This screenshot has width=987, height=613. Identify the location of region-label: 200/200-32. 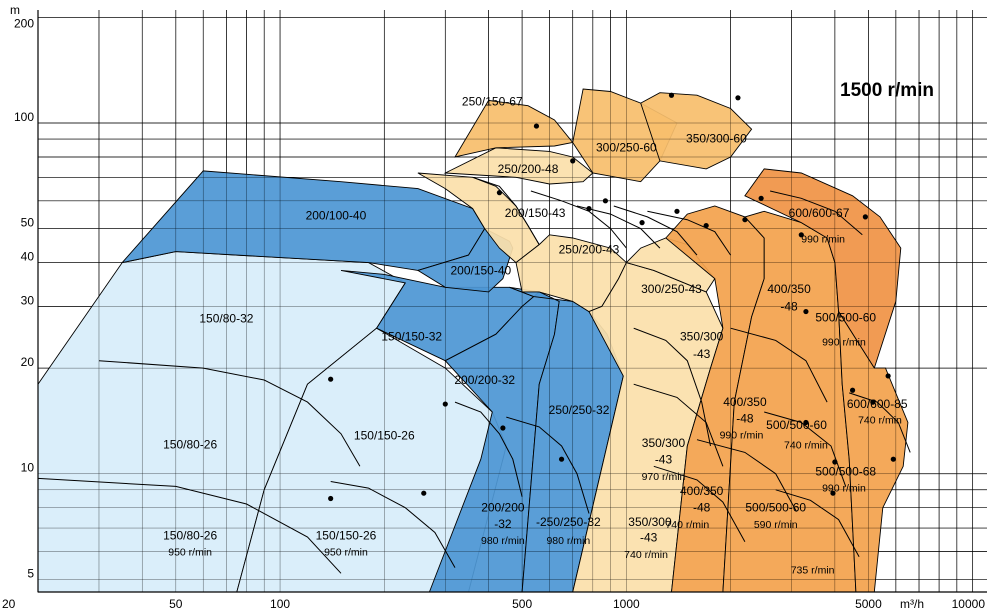
(484, 380).